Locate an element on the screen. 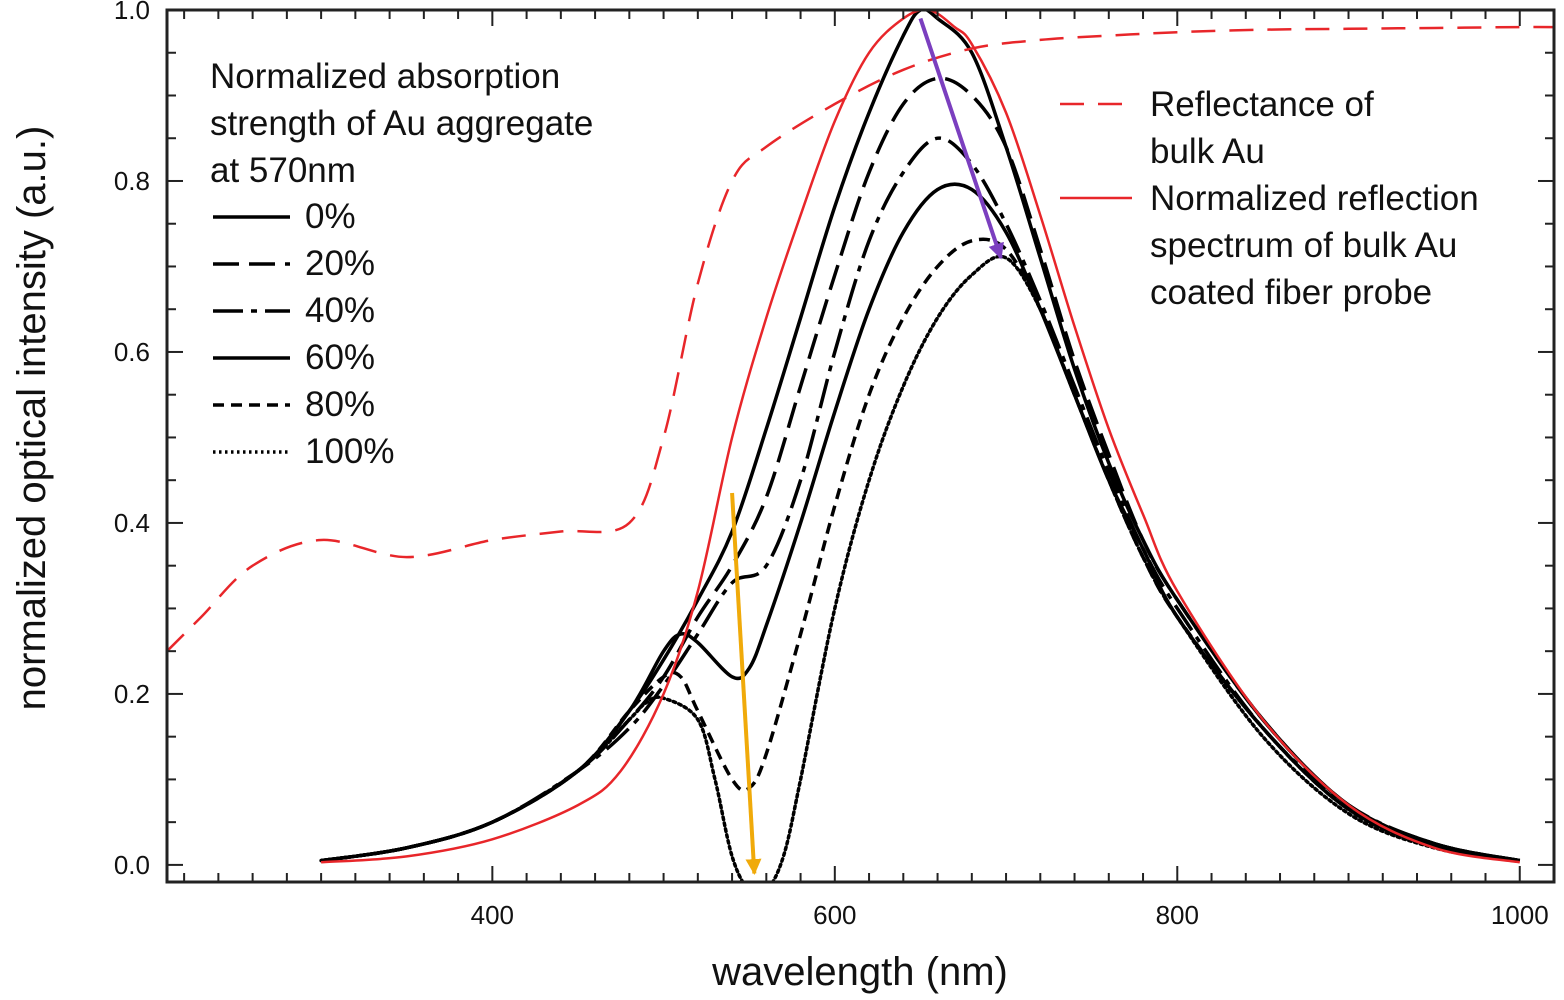  y-tick-label: 1.0 is located at coordinates (132, 12).